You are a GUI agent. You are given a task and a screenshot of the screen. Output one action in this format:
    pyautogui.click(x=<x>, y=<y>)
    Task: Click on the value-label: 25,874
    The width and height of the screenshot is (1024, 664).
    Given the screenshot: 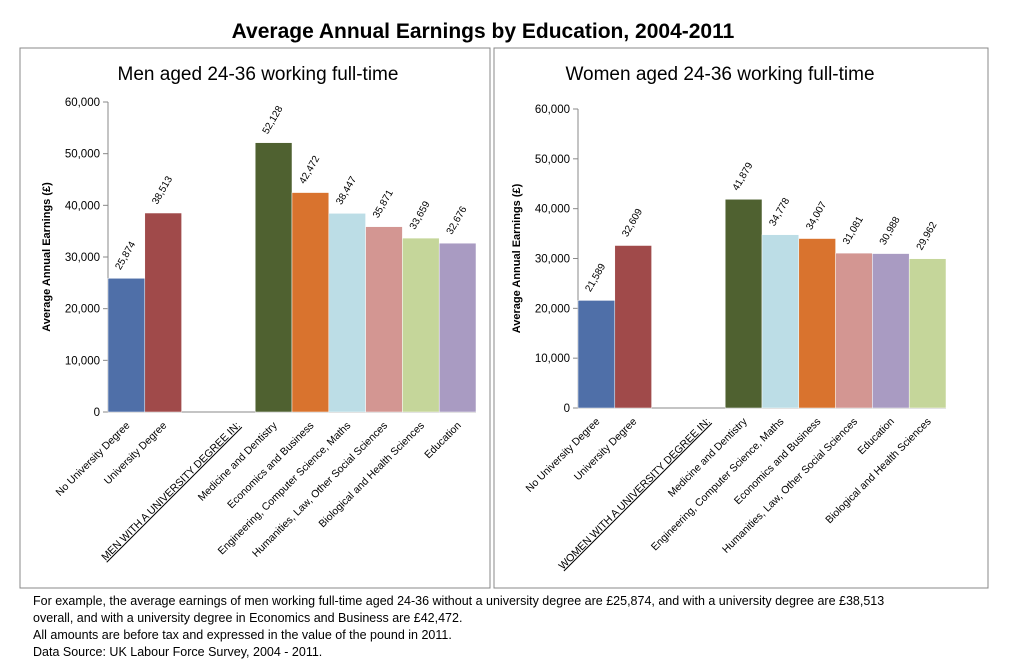 What is the action you would take?
    pyautogui.click(x=125, y=255)
    